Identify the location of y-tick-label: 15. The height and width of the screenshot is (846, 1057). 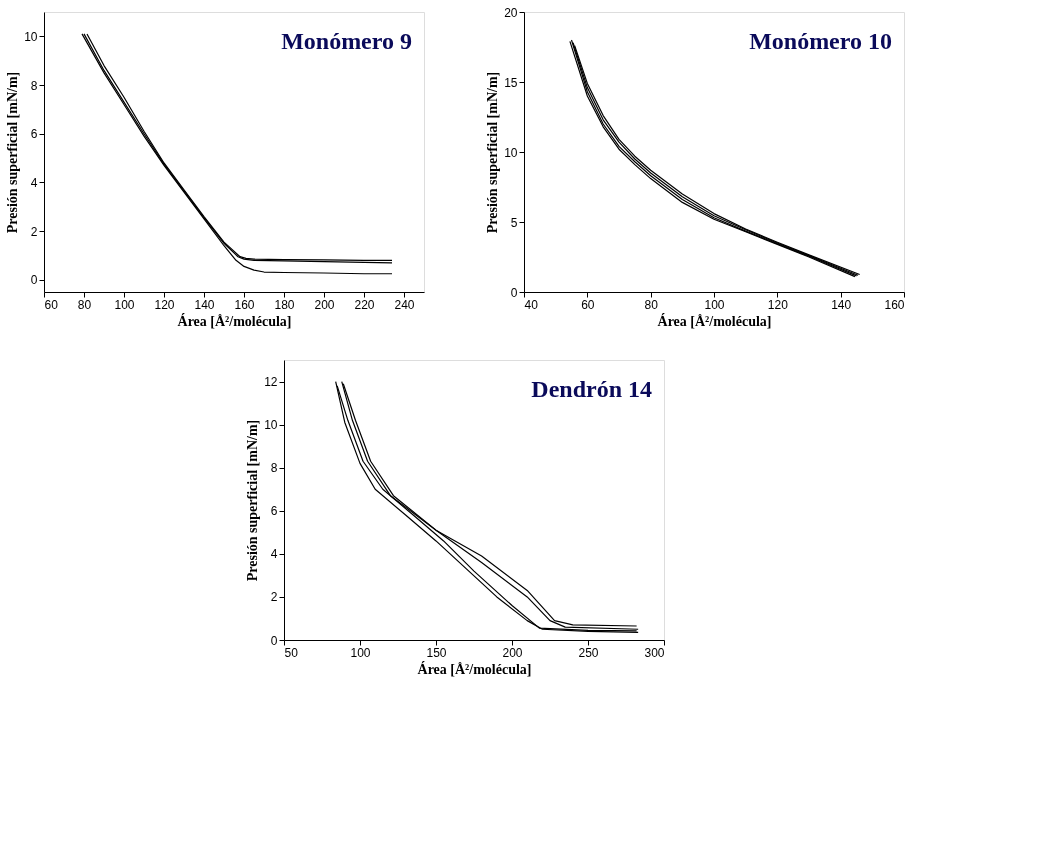
(511, 82).